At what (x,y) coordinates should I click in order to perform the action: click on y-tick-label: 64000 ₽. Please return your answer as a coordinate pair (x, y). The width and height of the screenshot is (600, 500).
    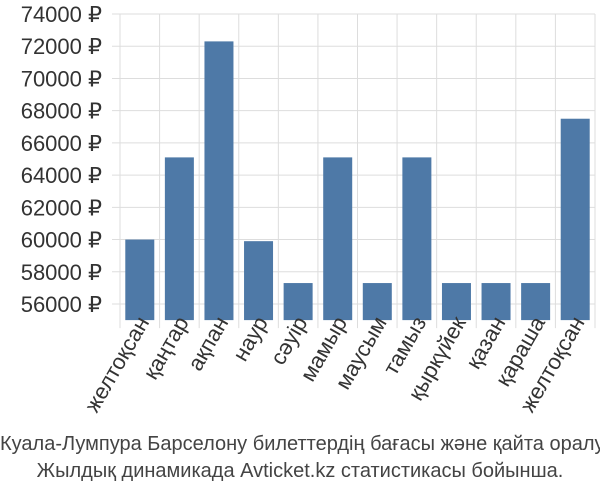
    Looking at the image, I should click on (61, 175).